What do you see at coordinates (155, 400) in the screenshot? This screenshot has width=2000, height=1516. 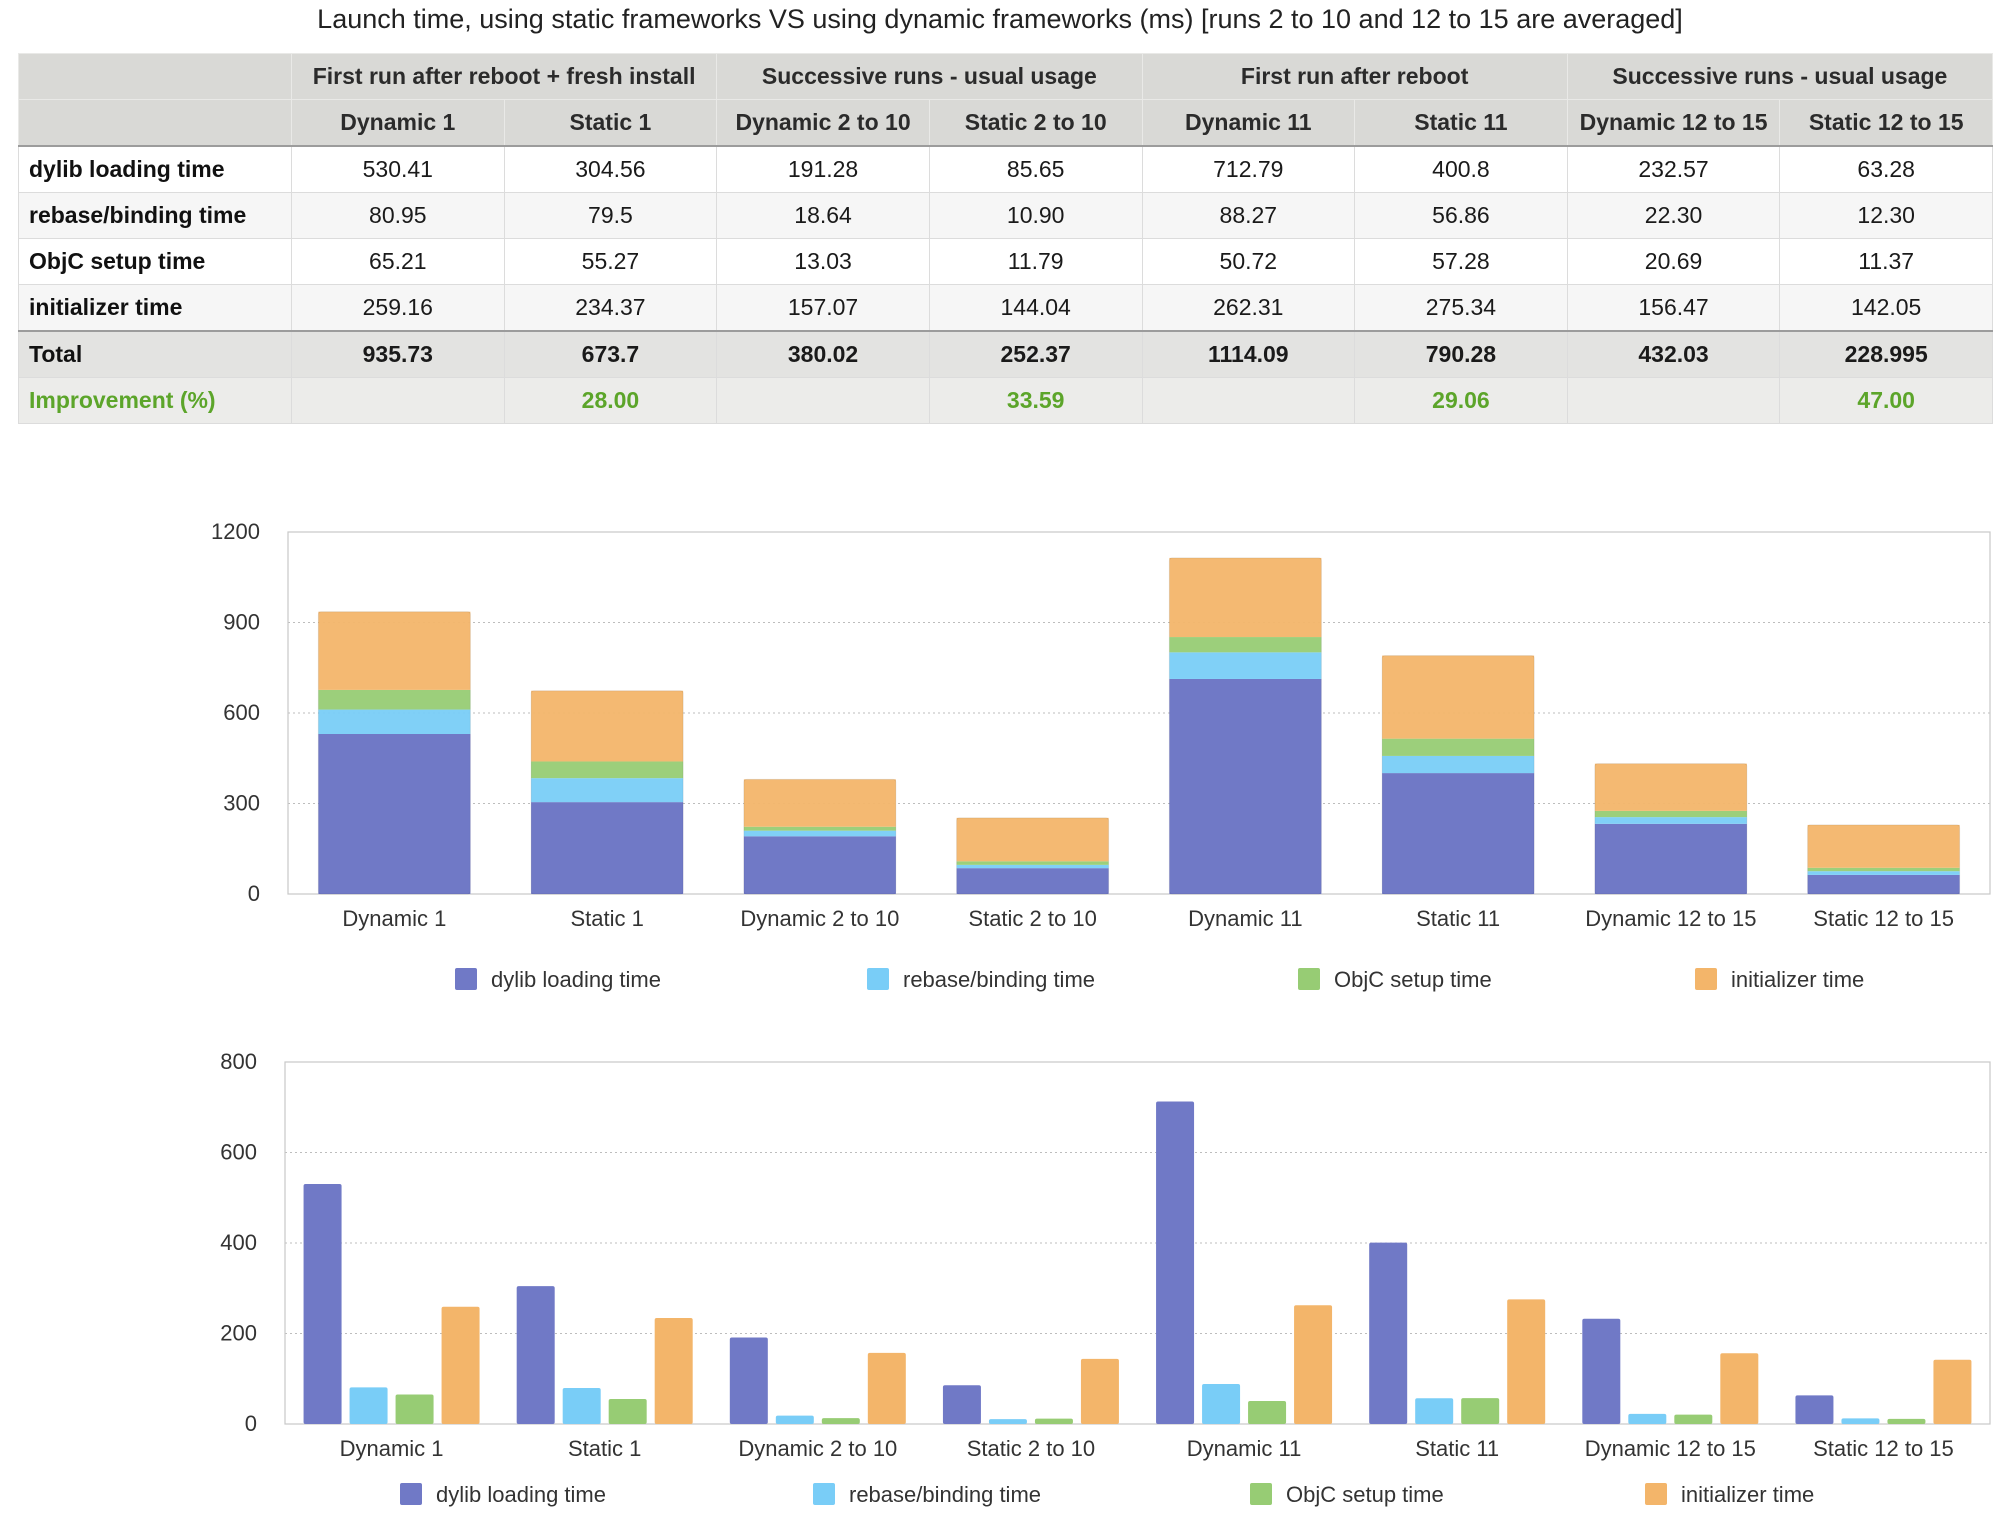 I see `row-label: Improvement (%)` at bounding box center [155, 400].